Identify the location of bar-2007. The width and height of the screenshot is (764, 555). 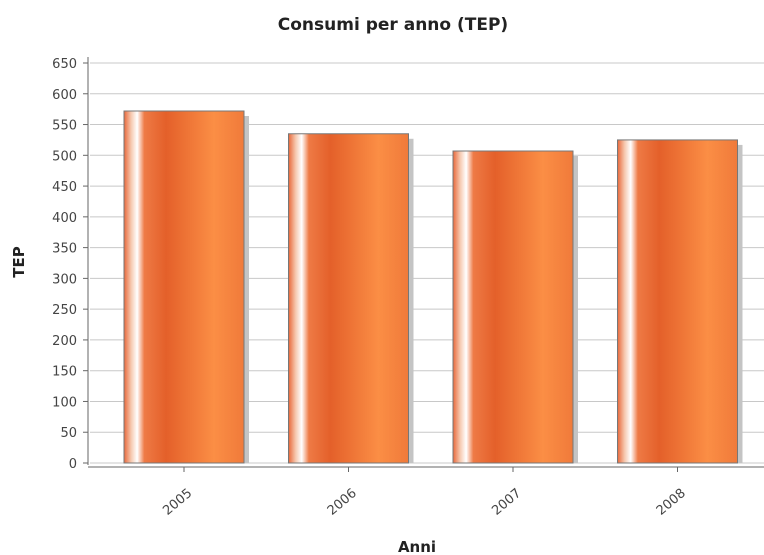
(513, 307).